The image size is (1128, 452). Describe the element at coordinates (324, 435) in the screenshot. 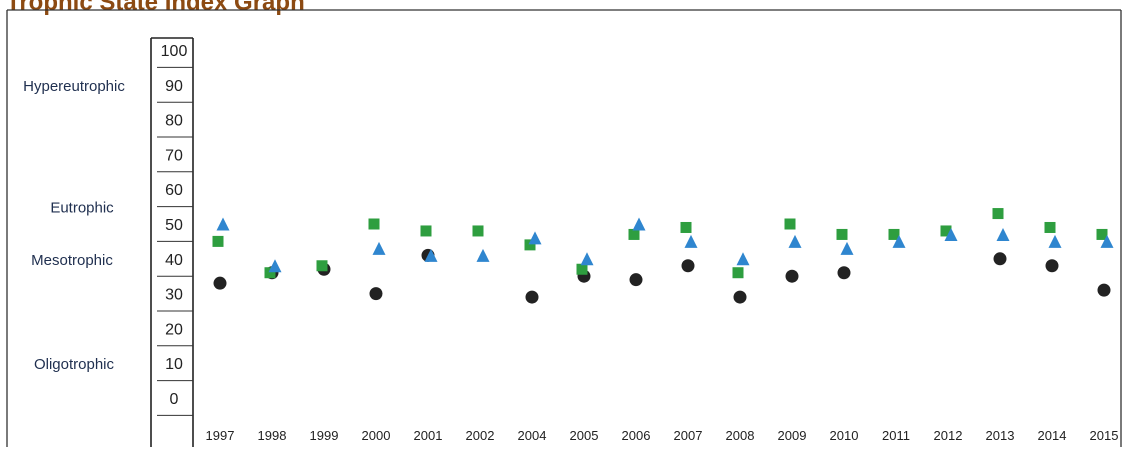

I see `x-tick-label: 1999` at that location.